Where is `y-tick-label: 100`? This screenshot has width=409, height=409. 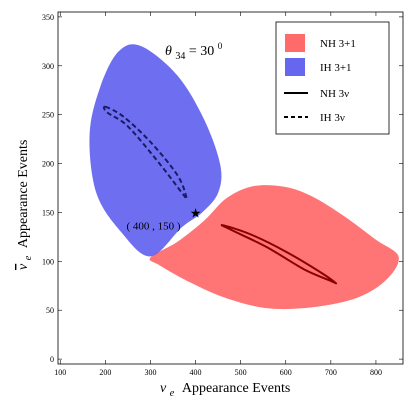
y-tick-label: 100 is located at coordinates (48, 261).